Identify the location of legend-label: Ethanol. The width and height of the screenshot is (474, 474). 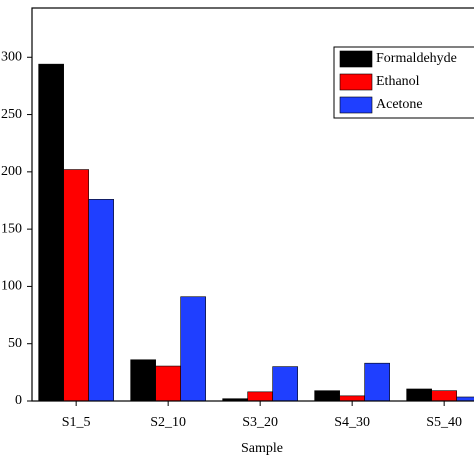
(398, 81).